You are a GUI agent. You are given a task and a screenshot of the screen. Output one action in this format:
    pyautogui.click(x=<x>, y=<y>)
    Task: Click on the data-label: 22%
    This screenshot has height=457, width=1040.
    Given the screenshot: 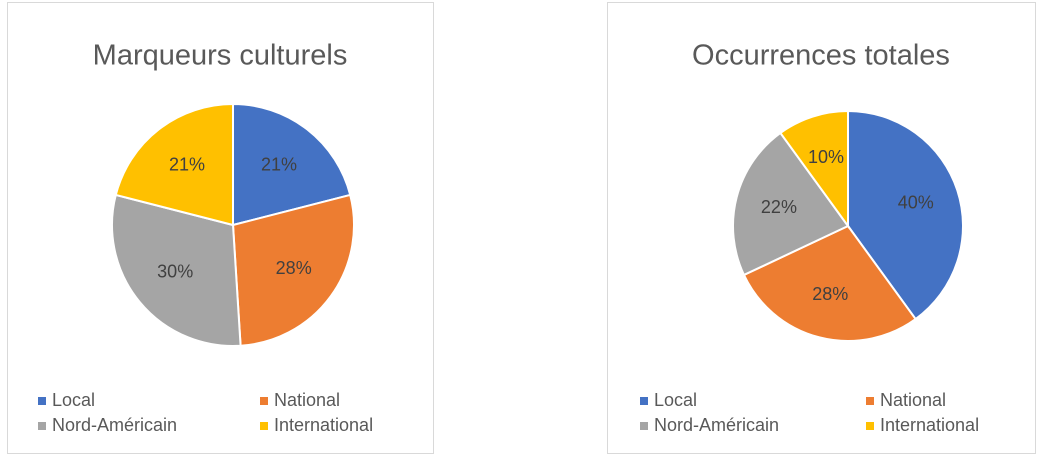 What is the action you would take?
    pyautogui.click(x=779, y=207)
    